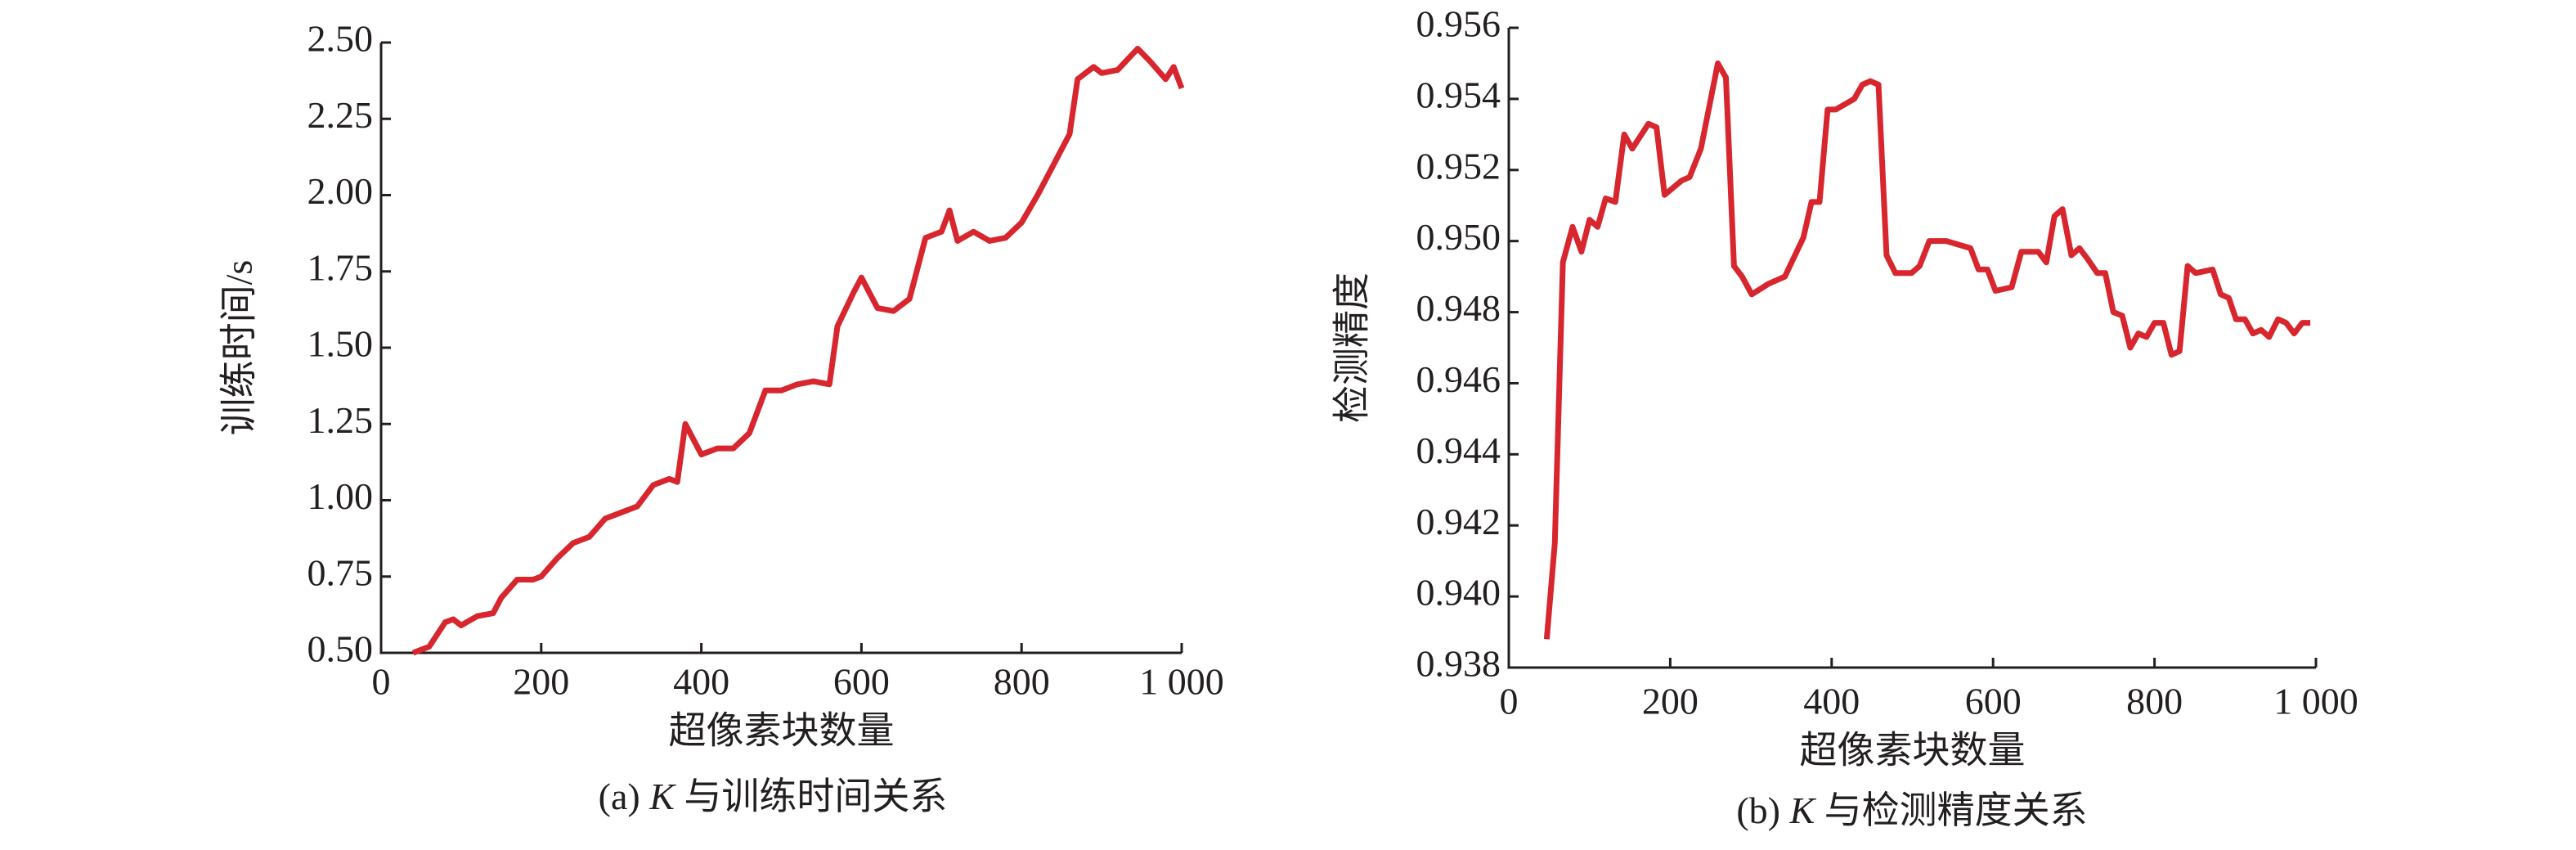 Image resolution: width=2576 pixels, height=850 pixels. I want to click on y-tick-label: 0.942, so click(1459, 521).